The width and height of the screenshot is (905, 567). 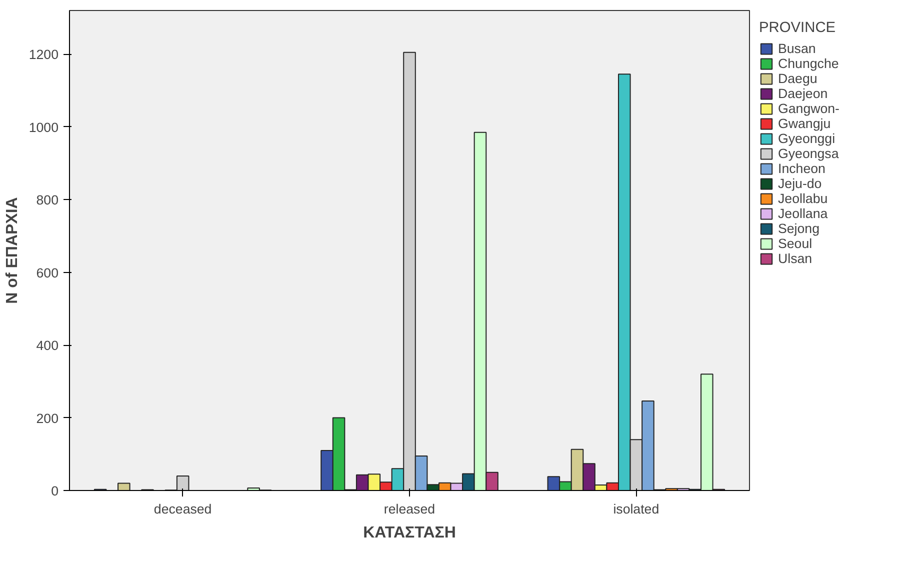 What do you see at coordinates (808, 63) in the screenshot?
I see `legend-label: Chungche` at bounding box center [808, 63].